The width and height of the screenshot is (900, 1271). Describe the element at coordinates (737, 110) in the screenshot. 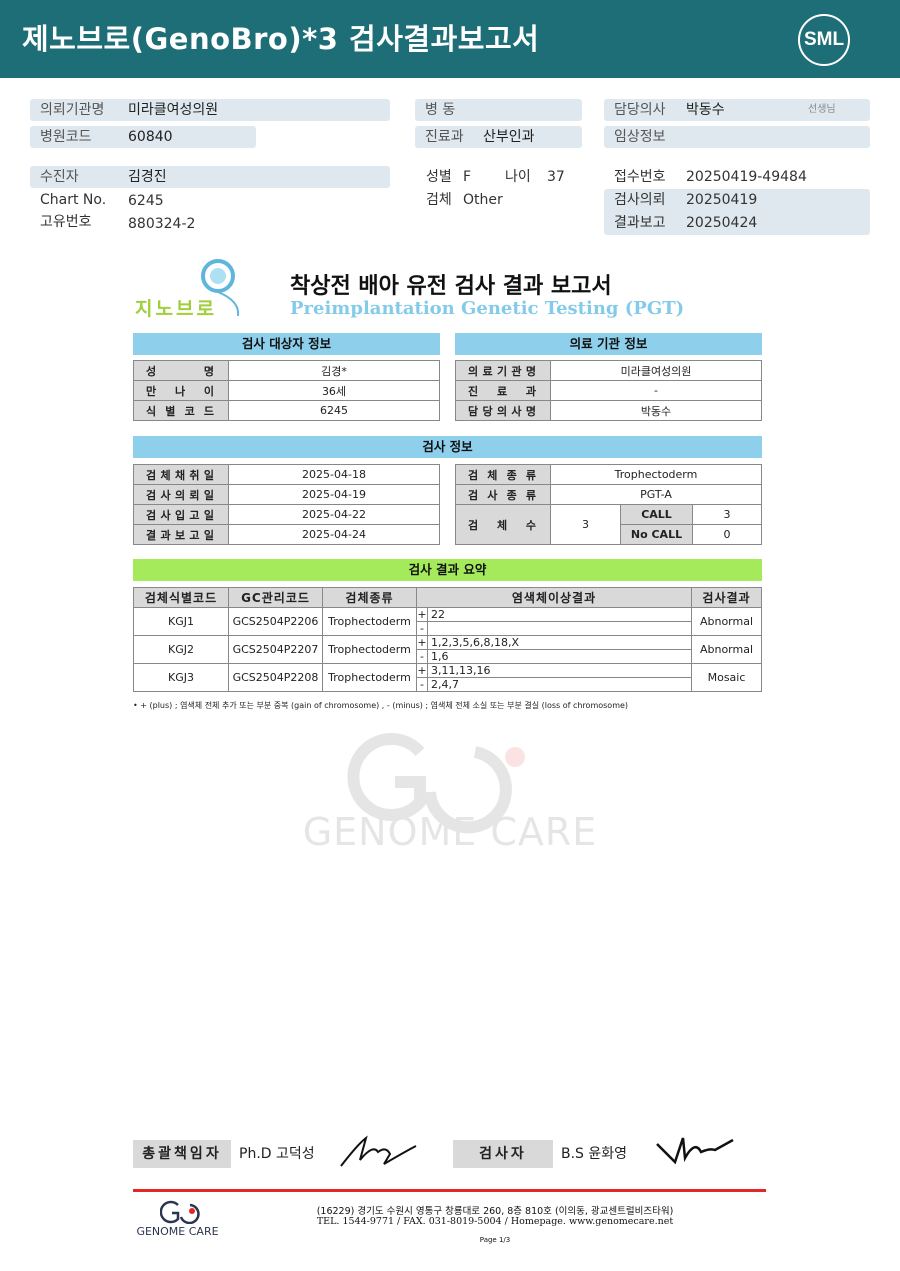

I see `doctor-field: 담당의사 박동수 선생님` at that location.